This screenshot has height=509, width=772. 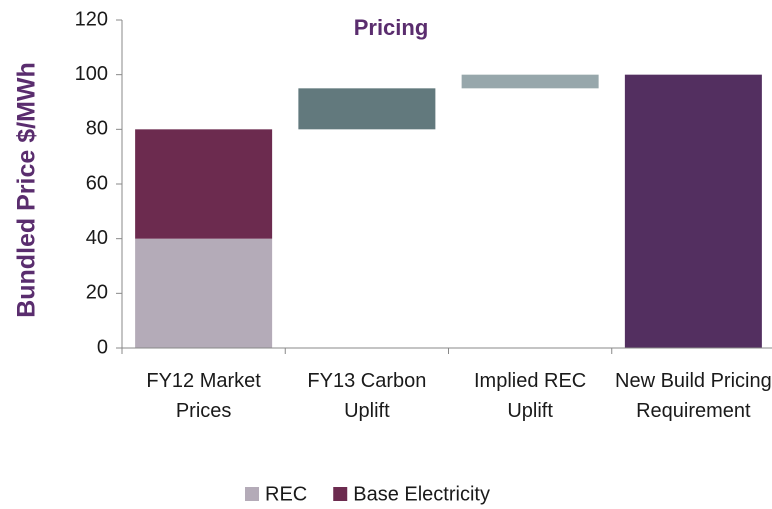 What do you see at coordinates (102, 347) in the screenshot?
I see `y-tick-label: 0` at bounding box center [102, 347].